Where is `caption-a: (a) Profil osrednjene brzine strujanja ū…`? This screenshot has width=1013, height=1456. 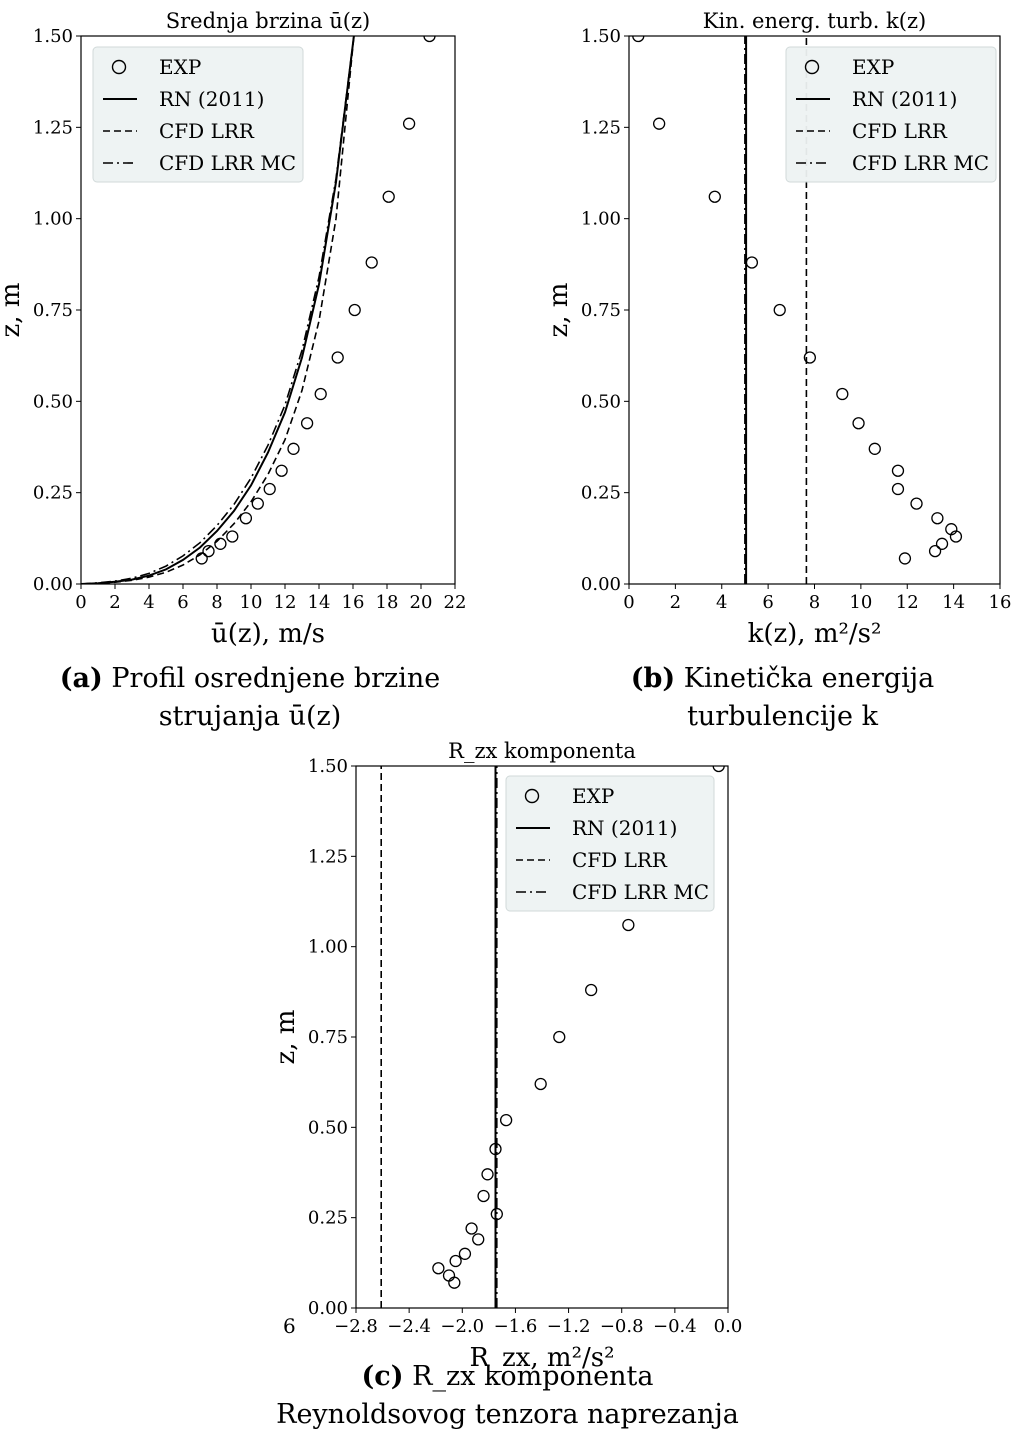 caption-a: (a) Profil osrednjene brzine strujanja ū… is located at coordinates (250, 698).